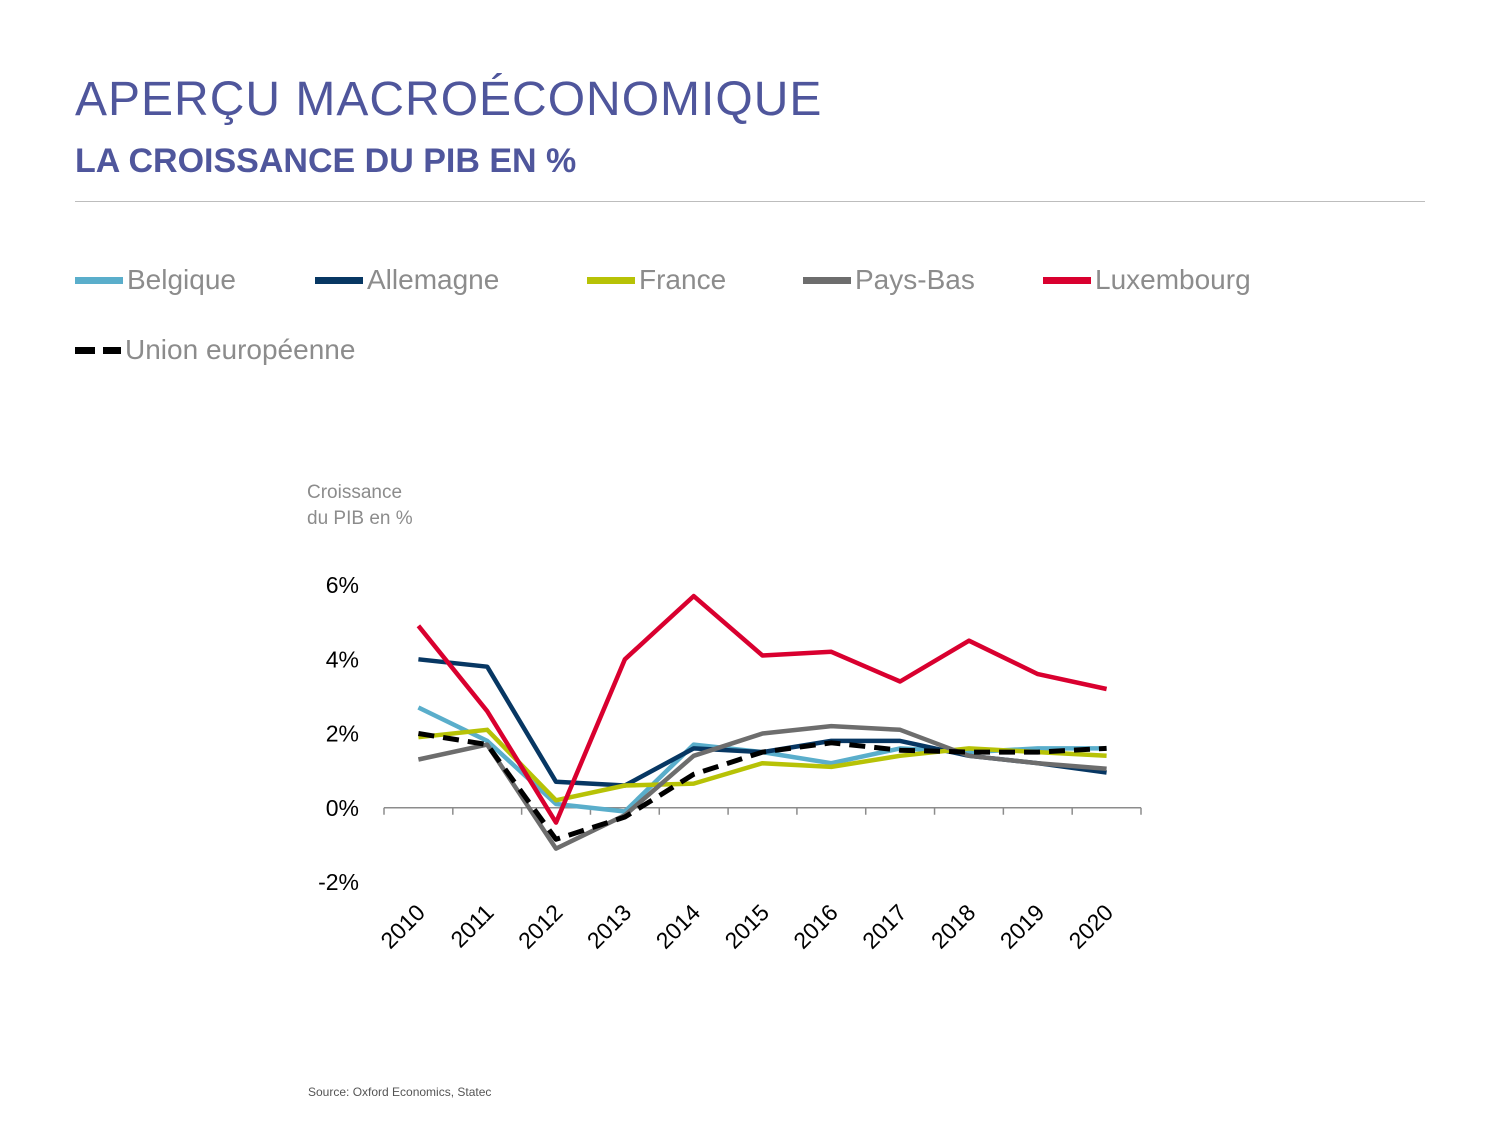  I want to click on y-tick-label: -2%, so click(338, 882).